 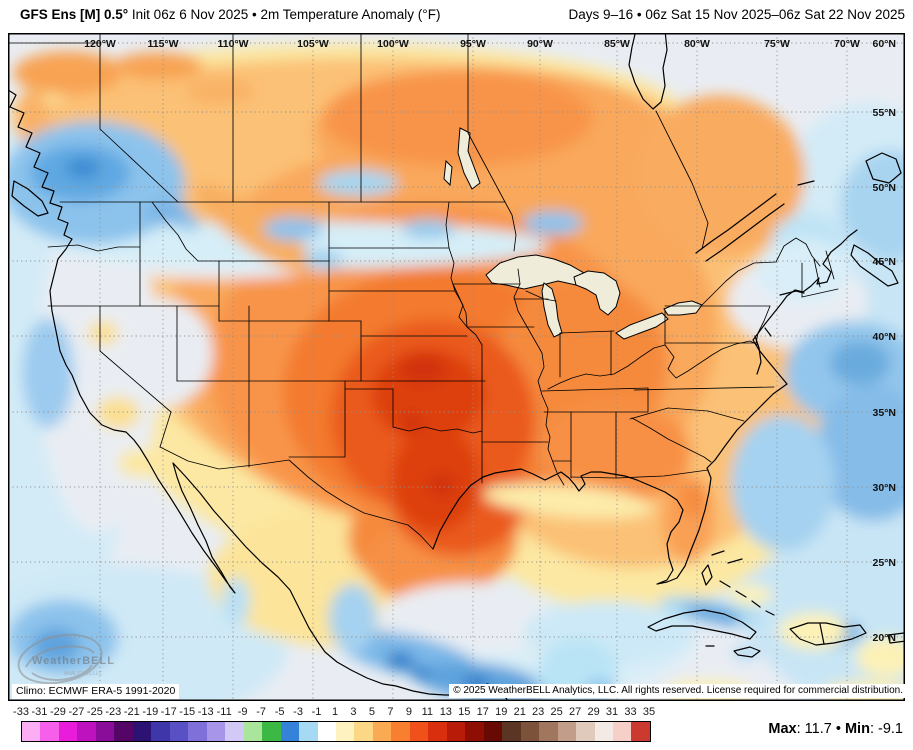 What do you see at coordinates (782, 729) in the screenshot?
I see `max-label: Max` at bounding box center [782, 729].